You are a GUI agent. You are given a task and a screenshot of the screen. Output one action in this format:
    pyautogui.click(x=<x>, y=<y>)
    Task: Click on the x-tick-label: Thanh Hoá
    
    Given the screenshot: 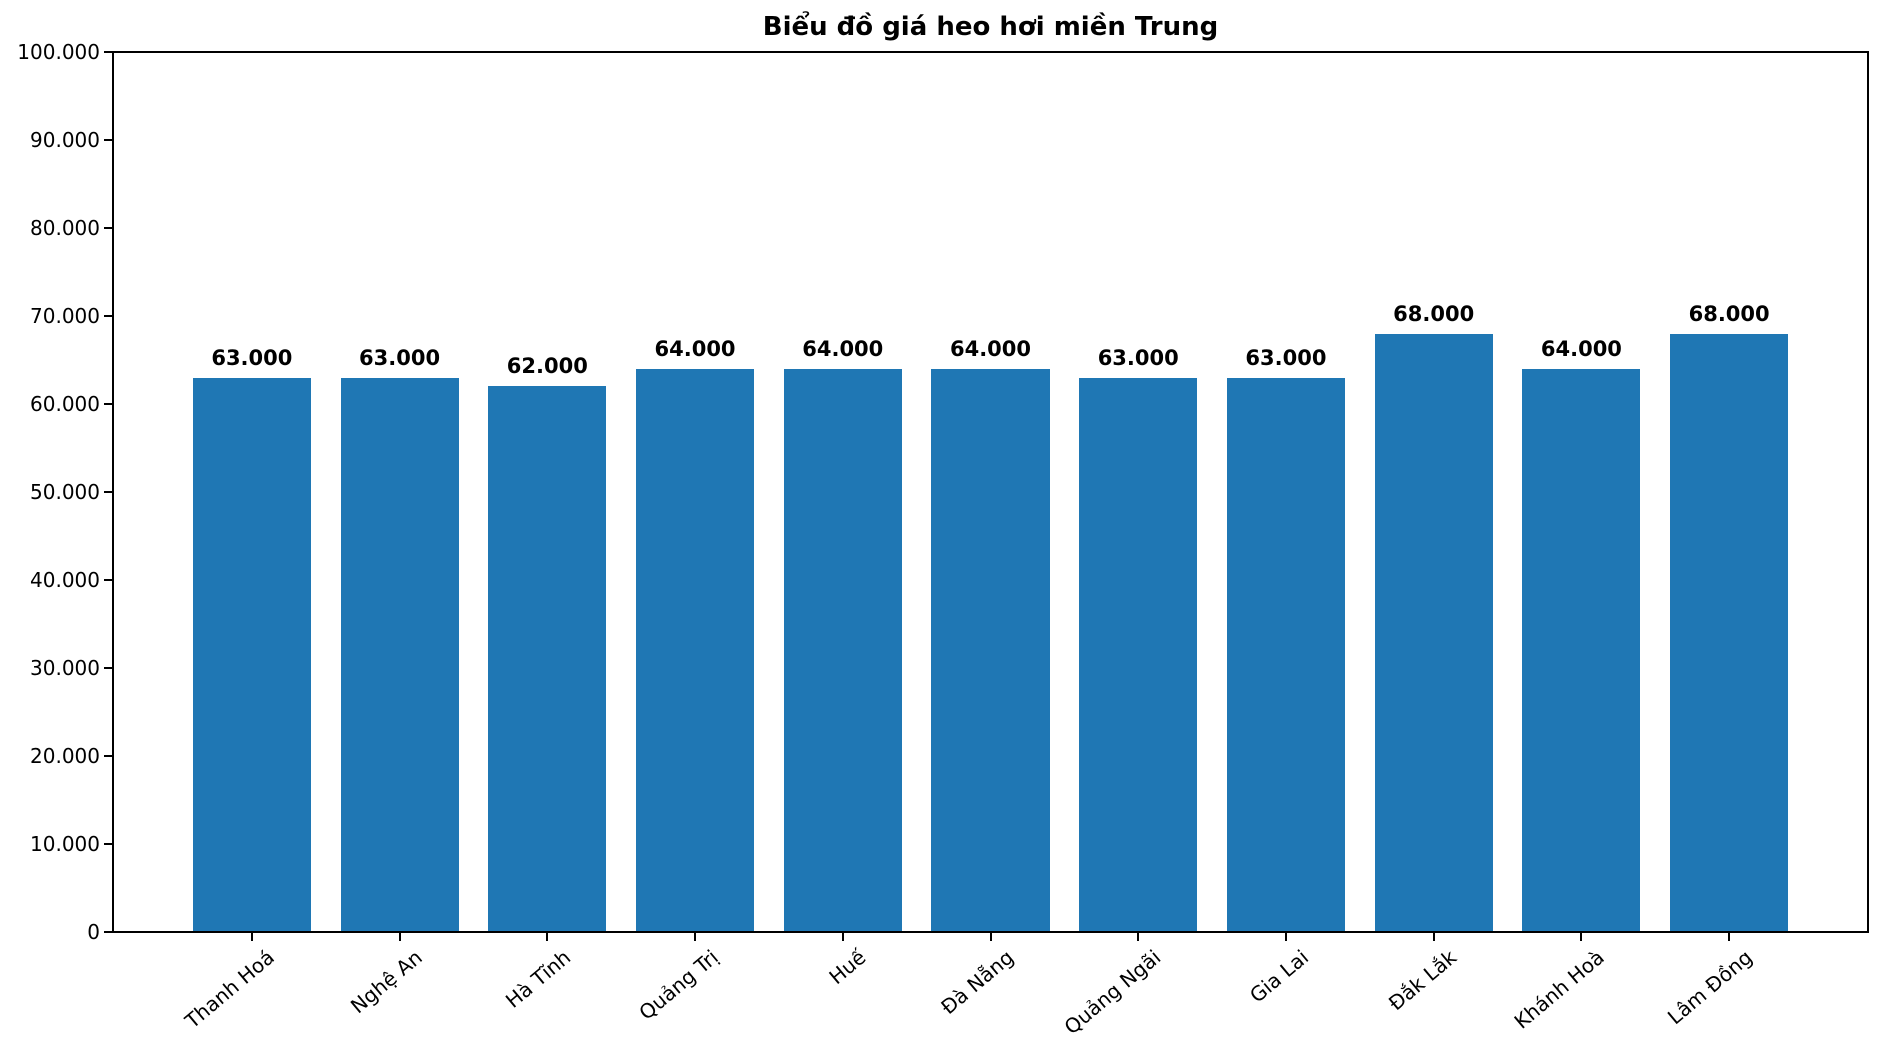 What is the action you would take?
    pyautogui.click(x=230, y=989)
    